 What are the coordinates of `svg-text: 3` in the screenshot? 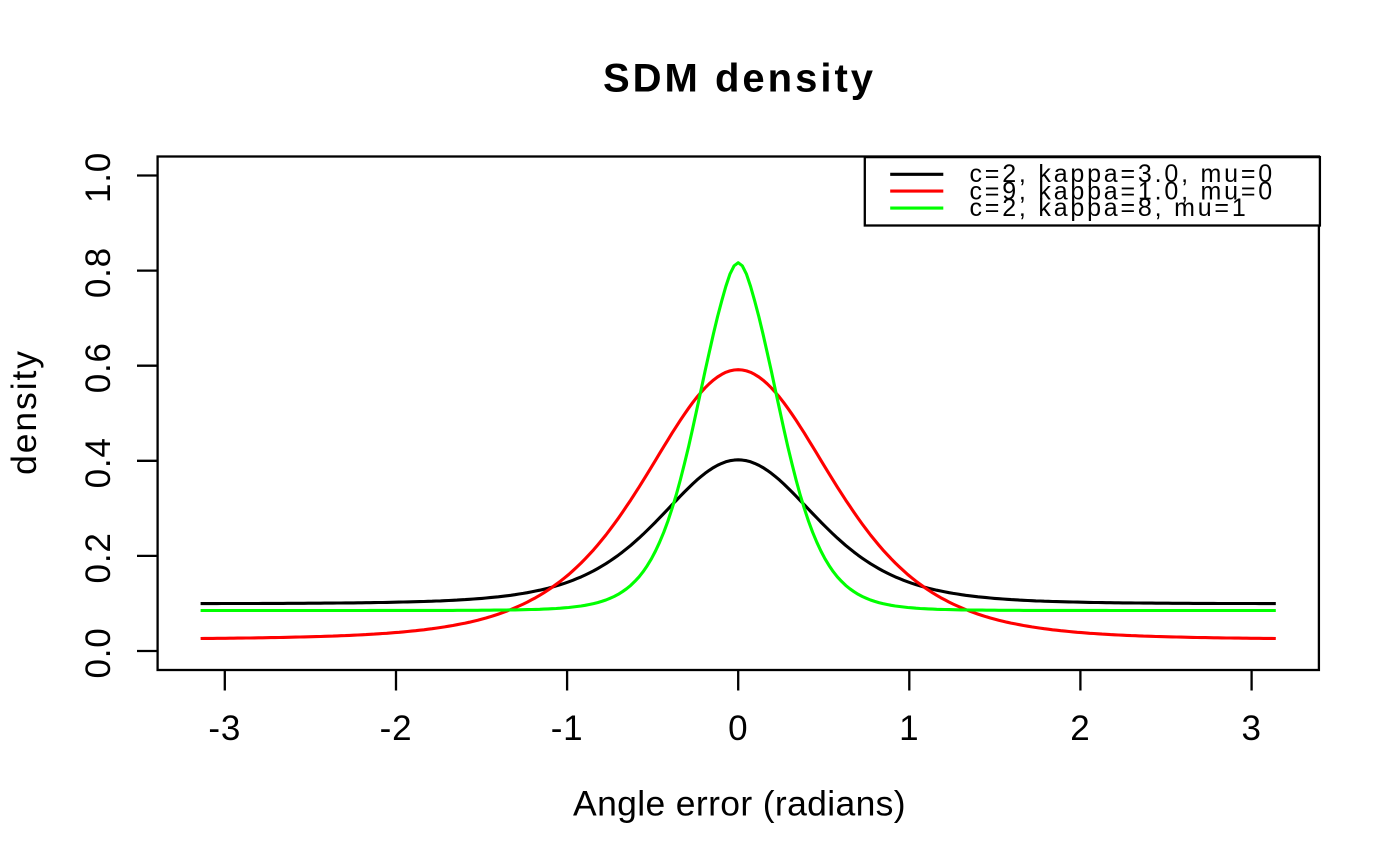 It's located at (1251, 728).